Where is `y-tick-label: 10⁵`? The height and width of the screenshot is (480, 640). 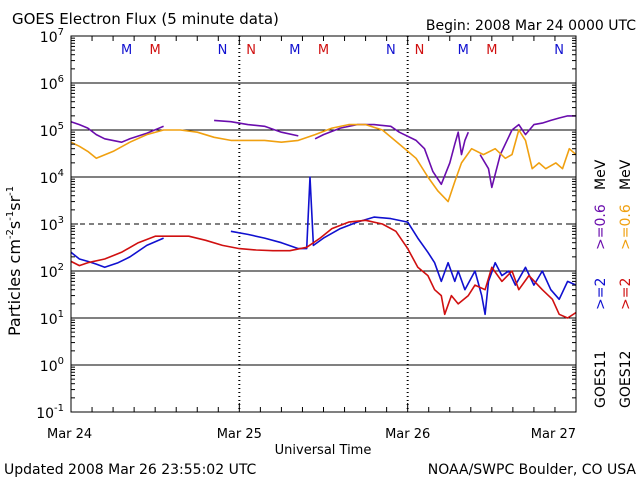 y-tick-label: 10⁵ is located at coordinates (52, 130).